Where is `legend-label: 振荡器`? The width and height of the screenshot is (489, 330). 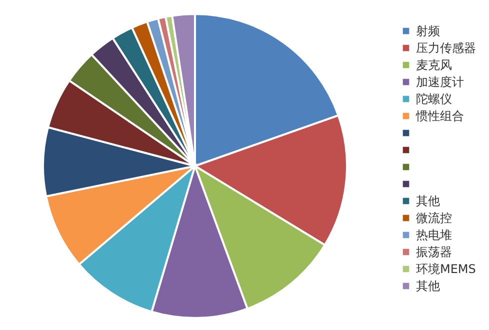
legend-label: 振荡器 is located at coordinates (434, 252).